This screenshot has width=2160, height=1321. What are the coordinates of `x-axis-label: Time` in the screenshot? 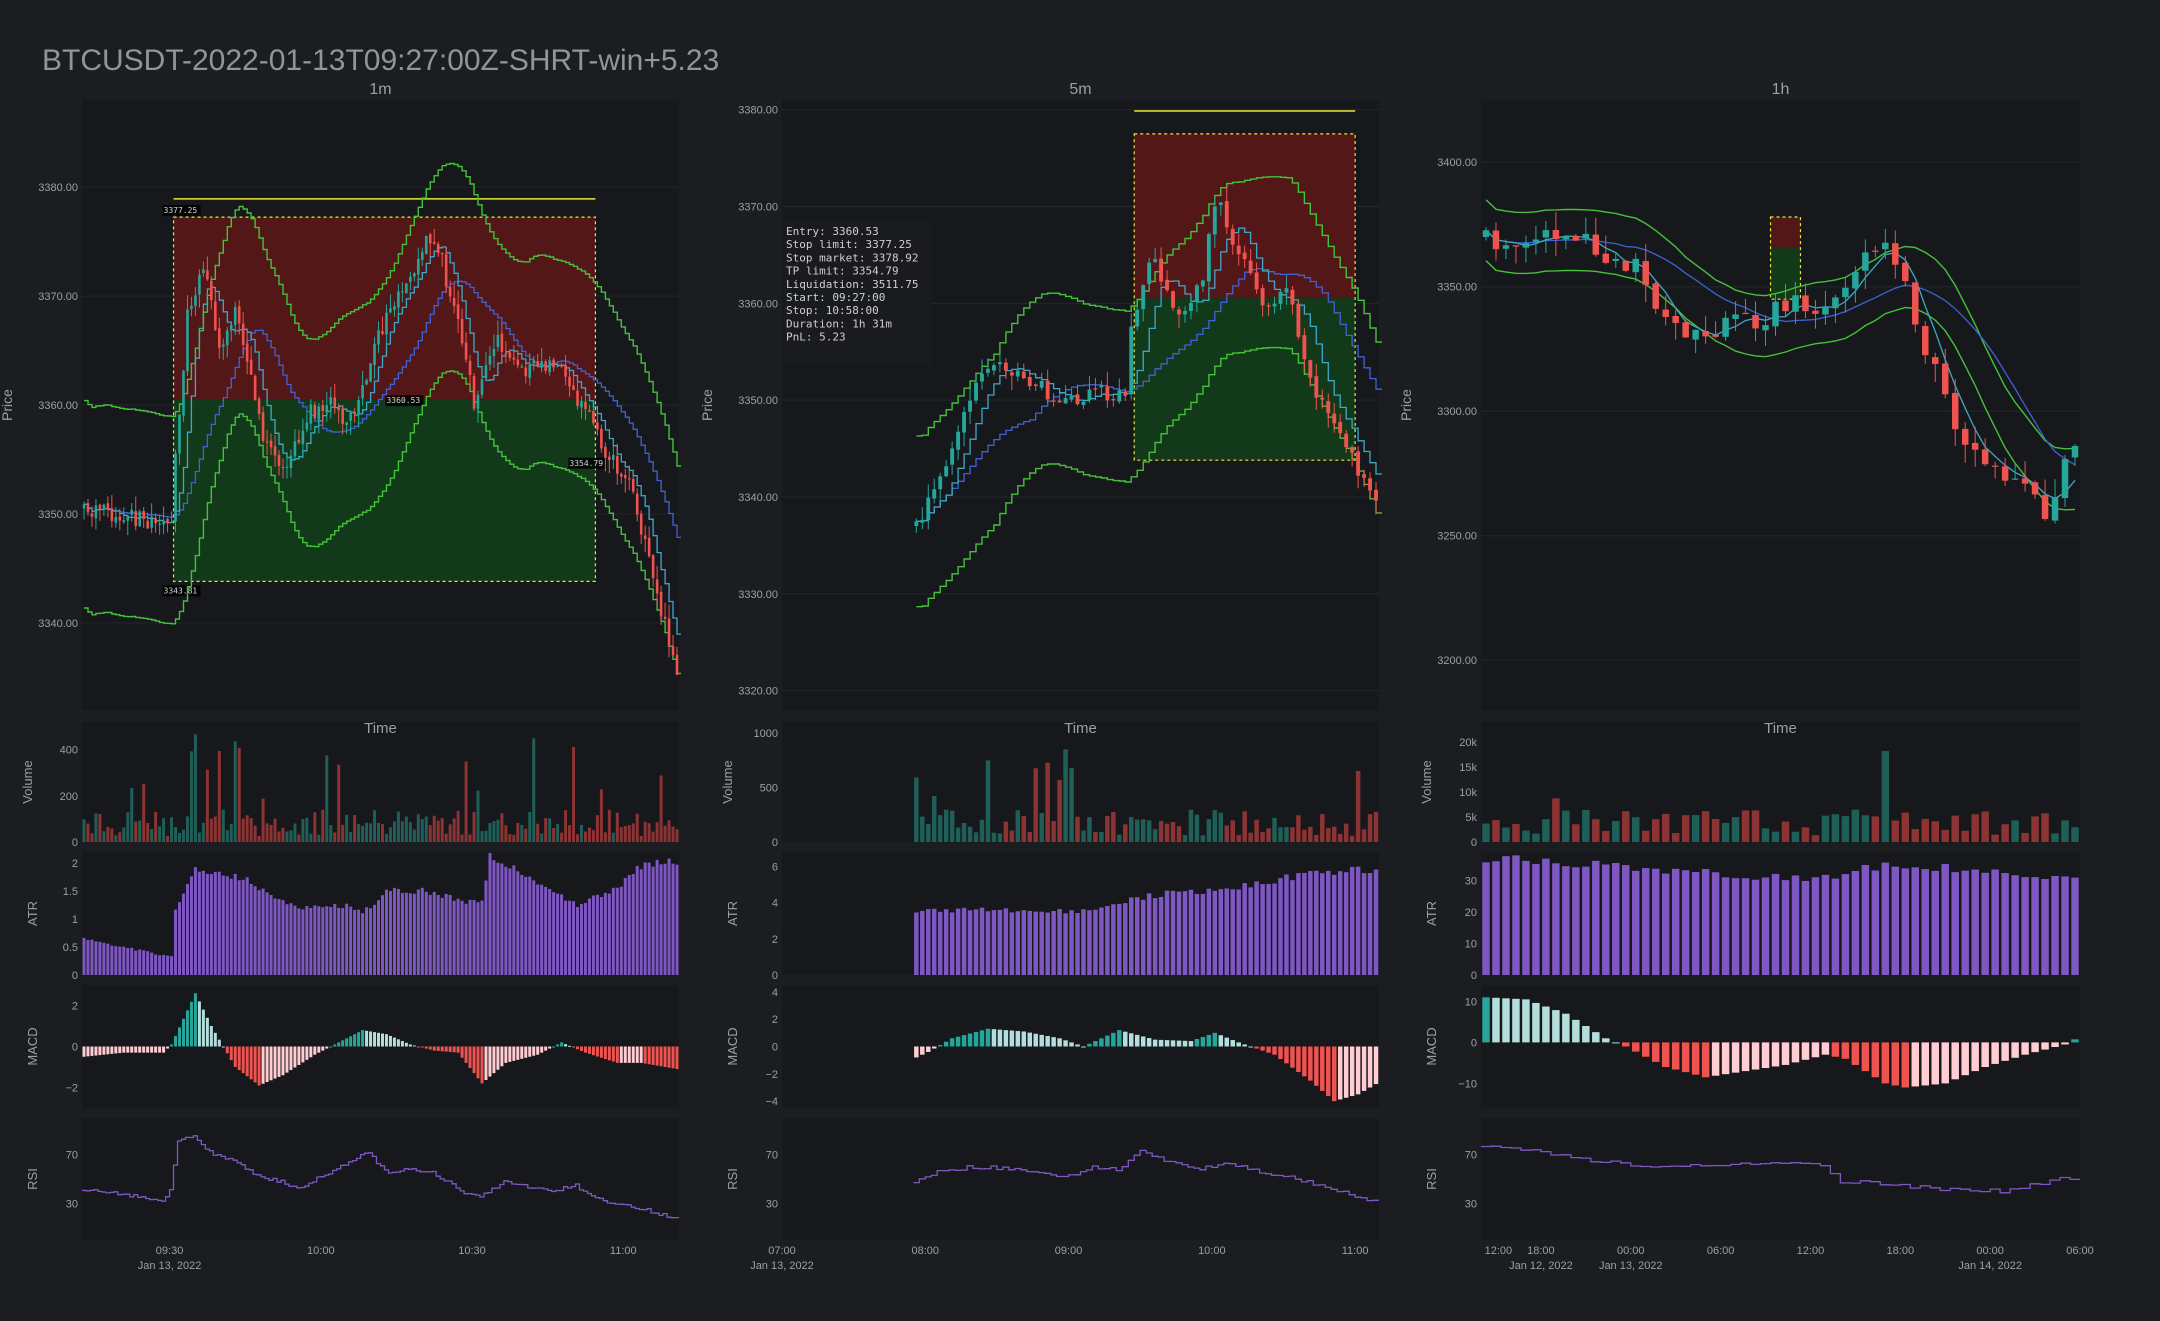 It's located at (380, 728).